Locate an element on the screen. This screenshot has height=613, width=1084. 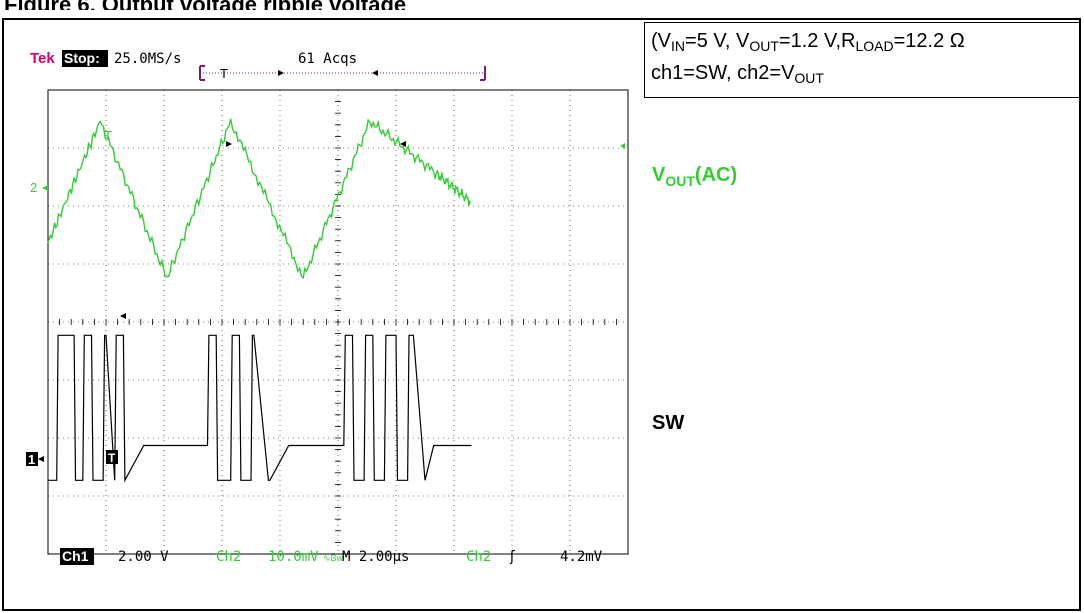
ch1-ground-marker-bg is located at coordinates (32, 459).